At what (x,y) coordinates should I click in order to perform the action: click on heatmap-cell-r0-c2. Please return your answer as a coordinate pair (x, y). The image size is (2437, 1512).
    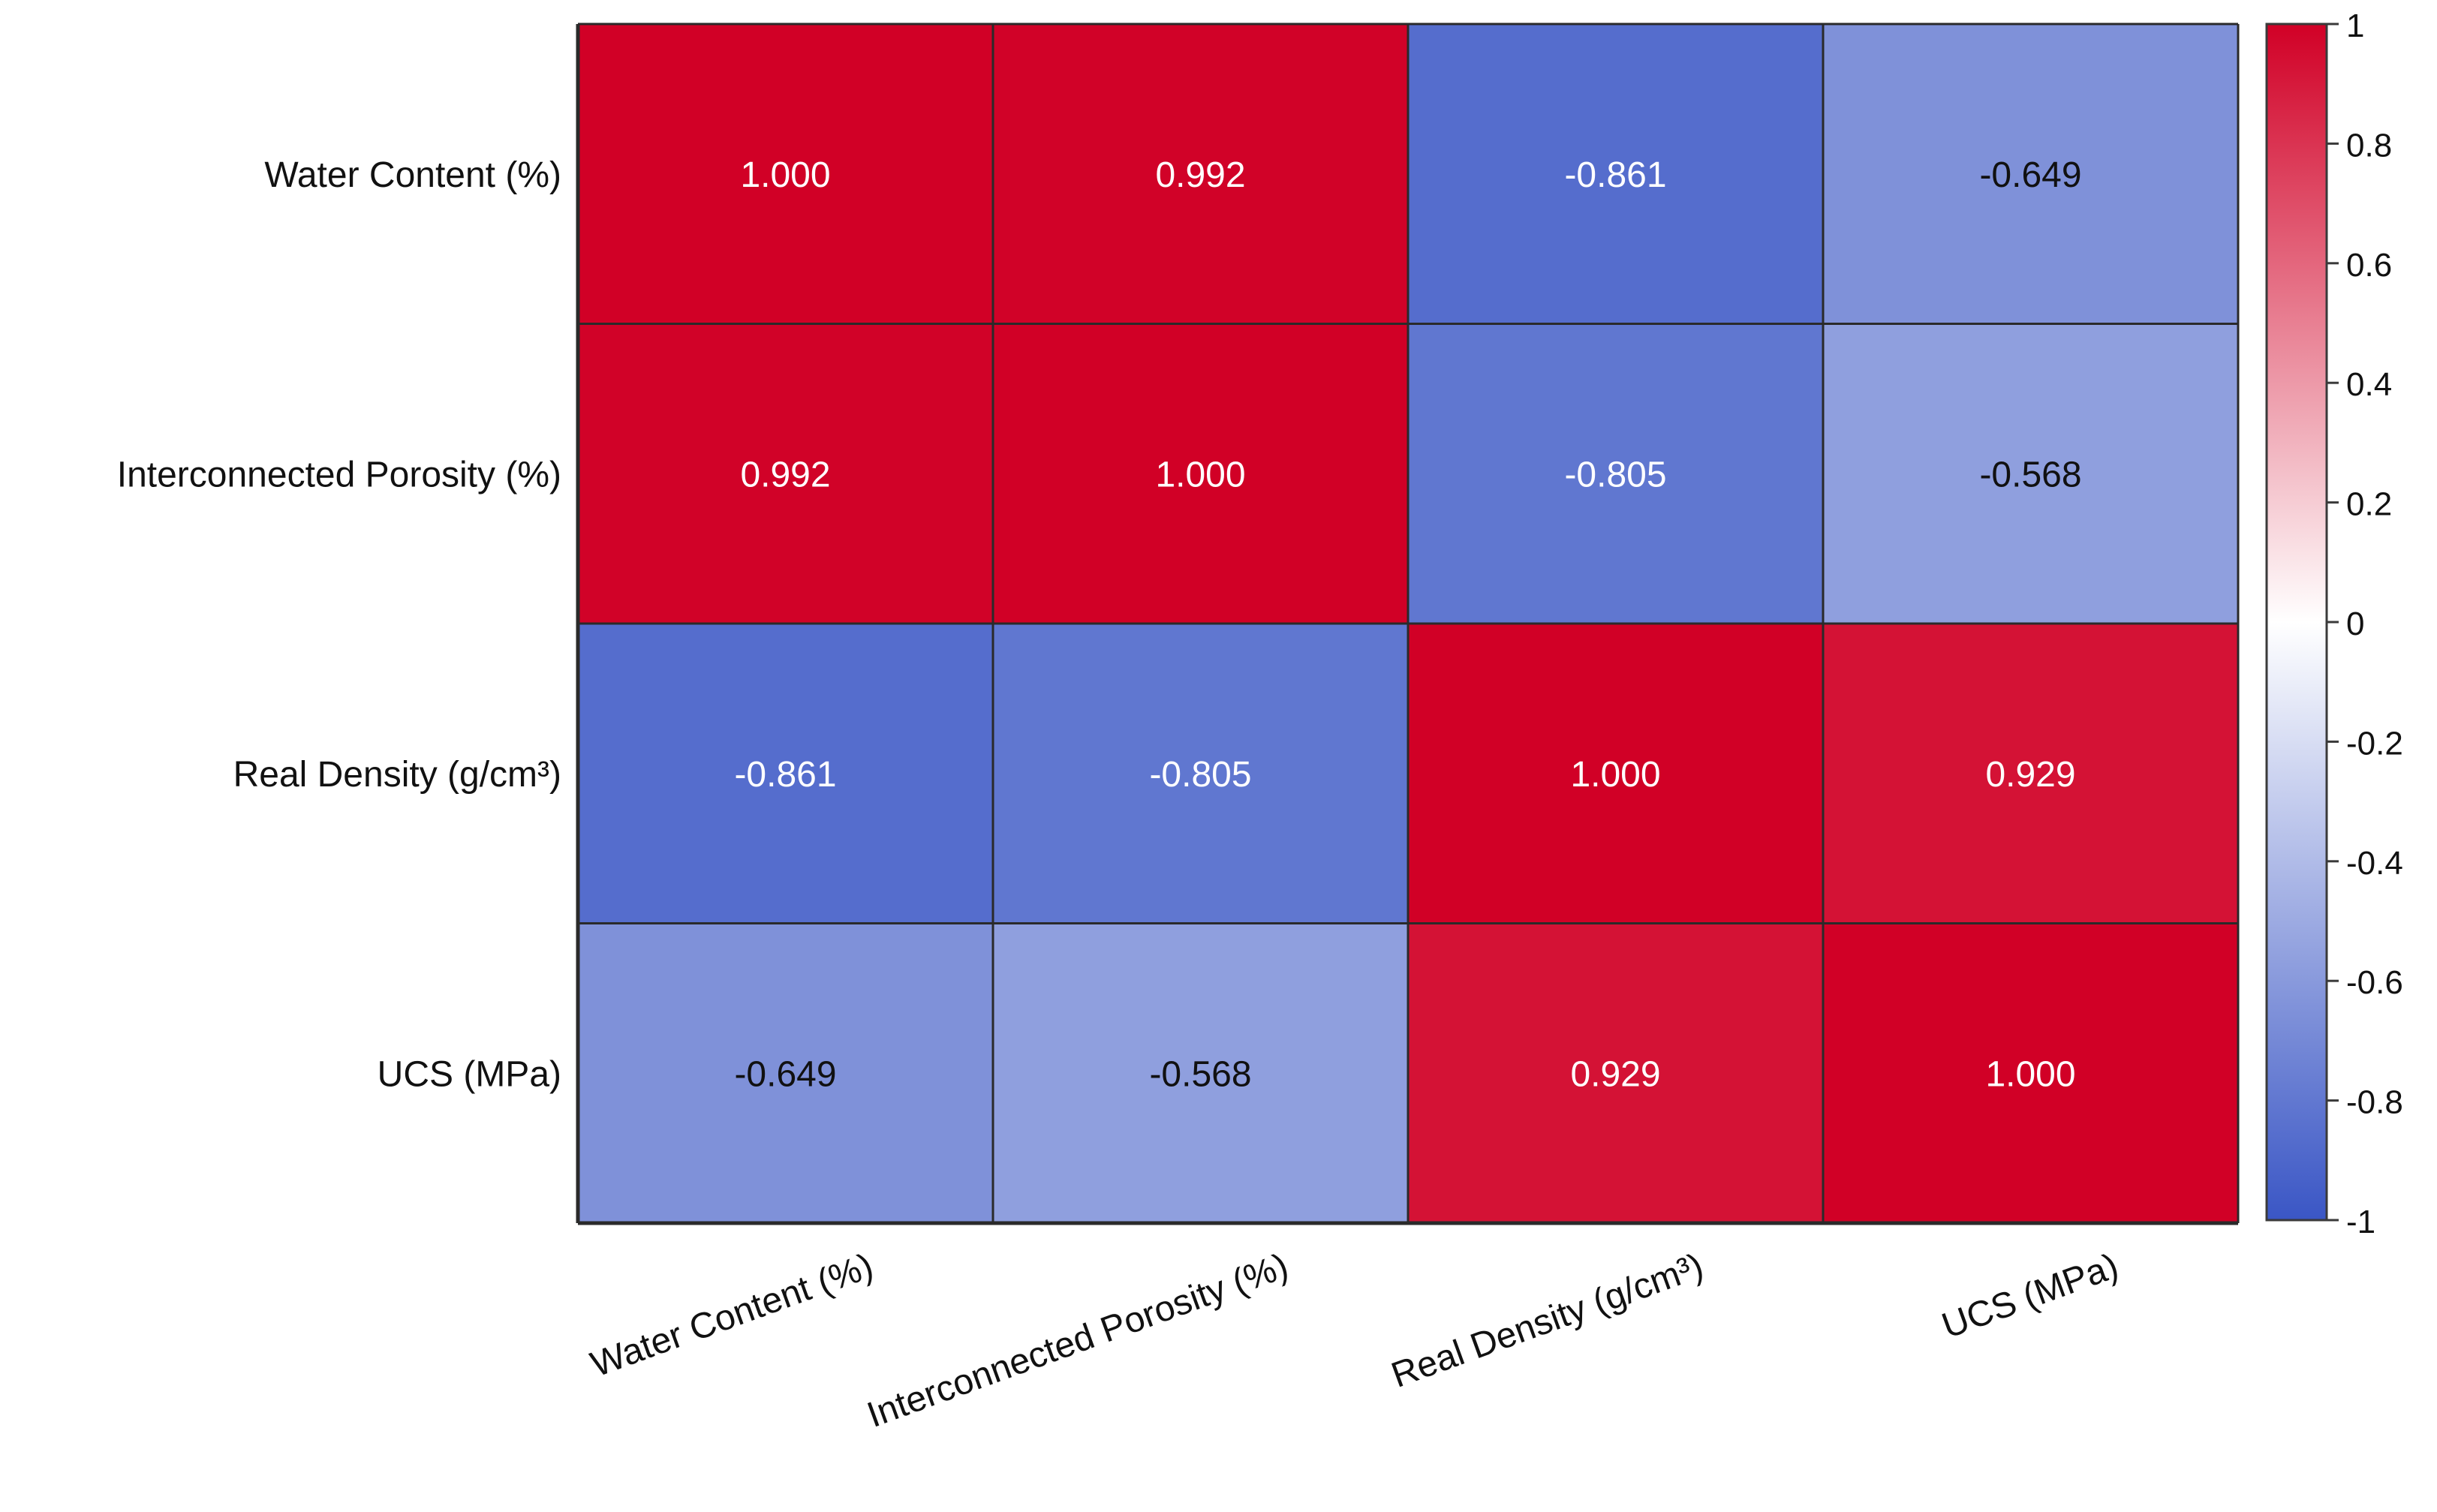
    Looking at the image, I should click on (1615, 174).